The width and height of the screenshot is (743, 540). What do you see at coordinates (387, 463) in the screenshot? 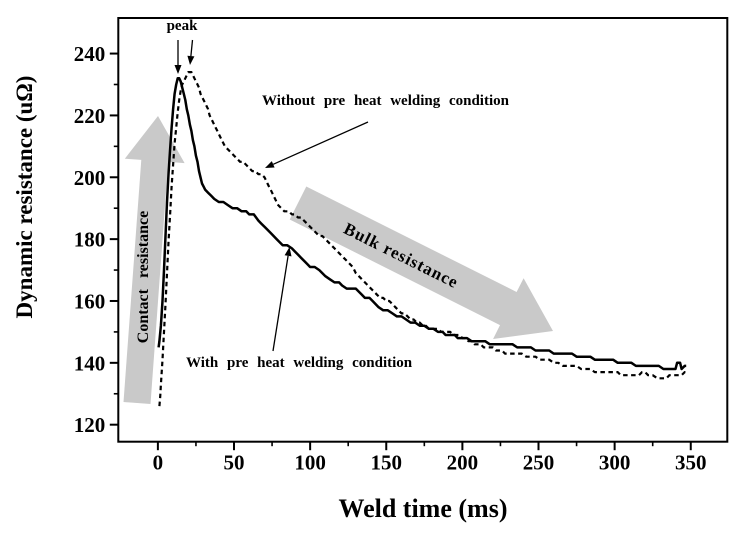
I see `x-tick-label: 150` at bounding box center [387, 463].